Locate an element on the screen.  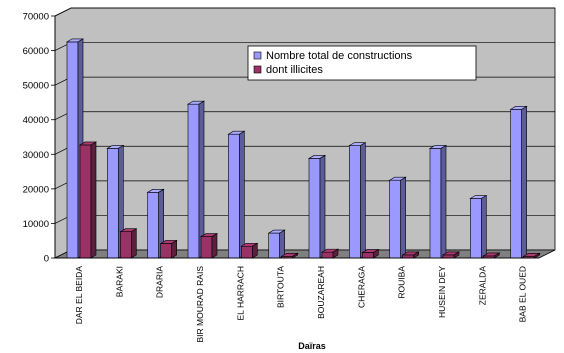
x-tick-label: DAR EL BEIDA is located at coordinates (79, 295).